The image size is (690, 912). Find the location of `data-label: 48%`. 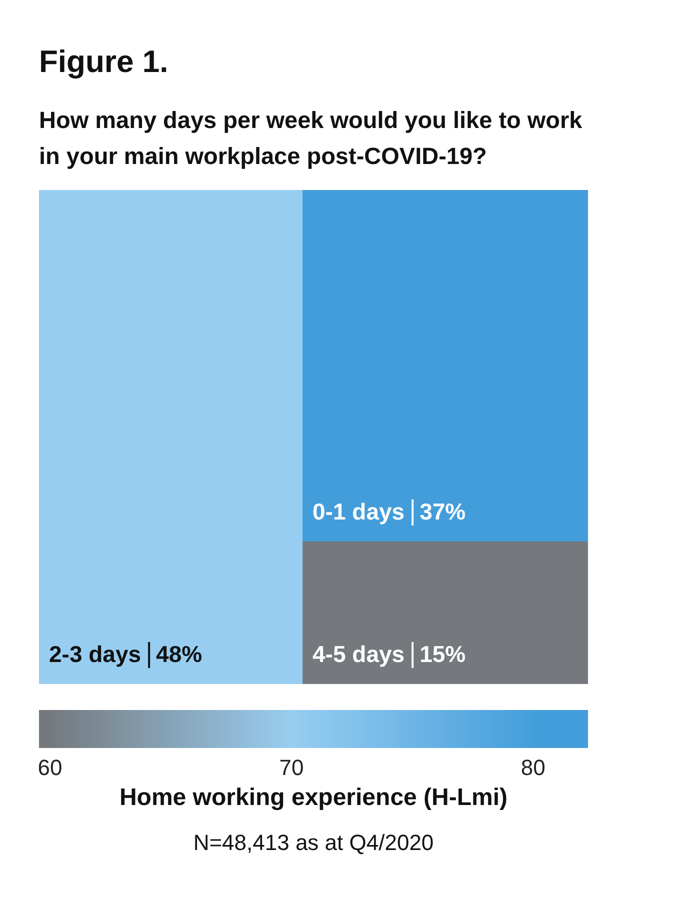

data-label: 48% is located at coordinates (179, 654).